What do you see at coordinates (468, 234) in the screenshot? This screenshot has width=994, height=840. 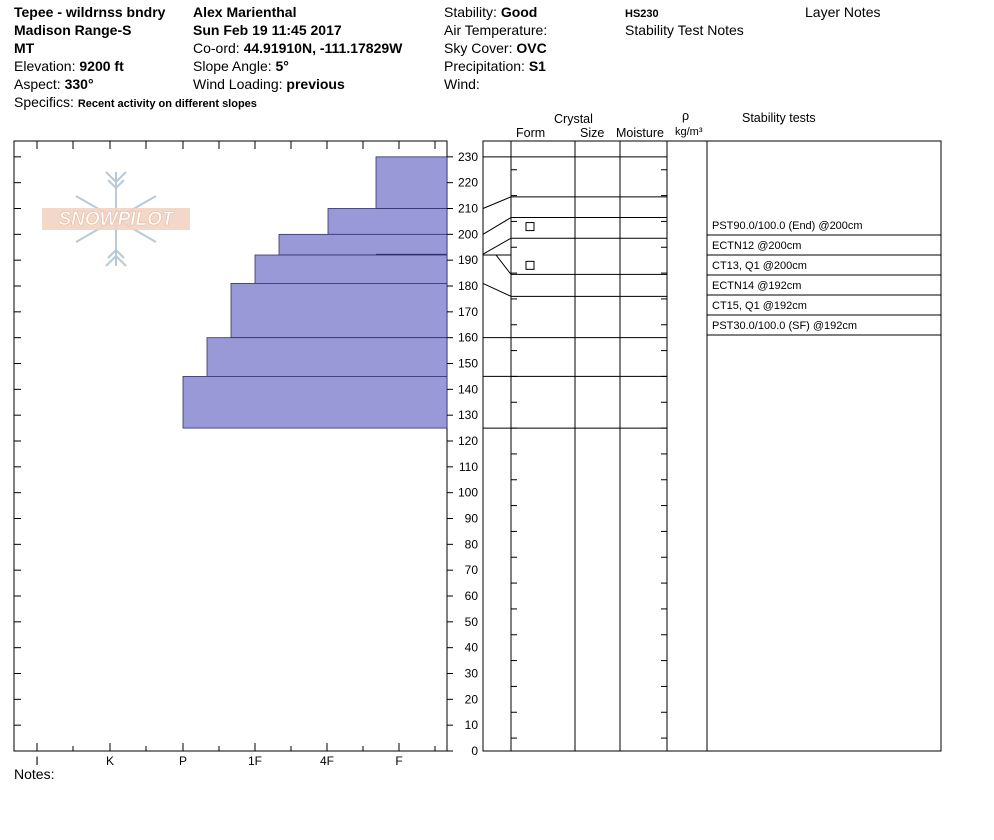 I see `depth-tick-label: 200` at bounding box center [468, 234].